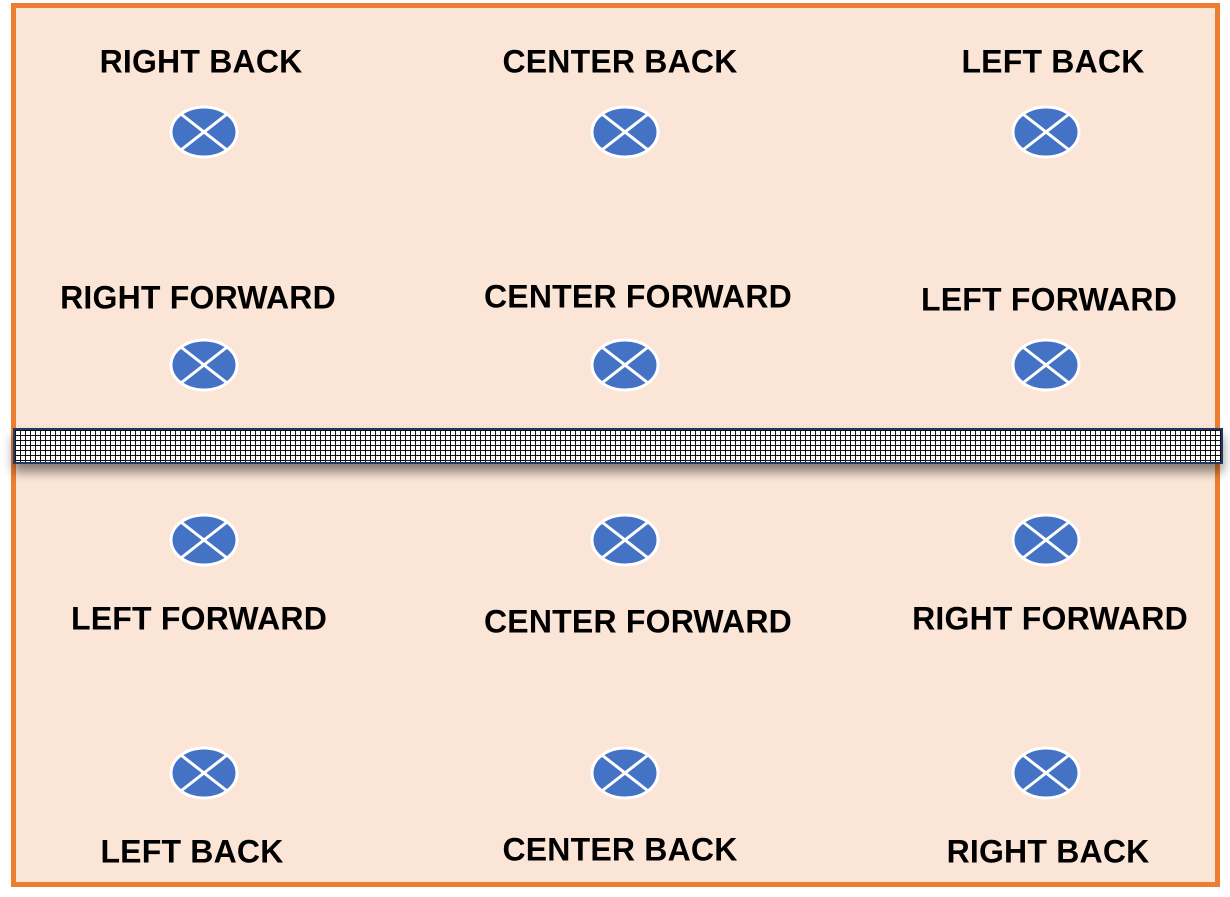  I want to click on position-label-top-center-forward: CENTER FORWARD, so click(638, 296).